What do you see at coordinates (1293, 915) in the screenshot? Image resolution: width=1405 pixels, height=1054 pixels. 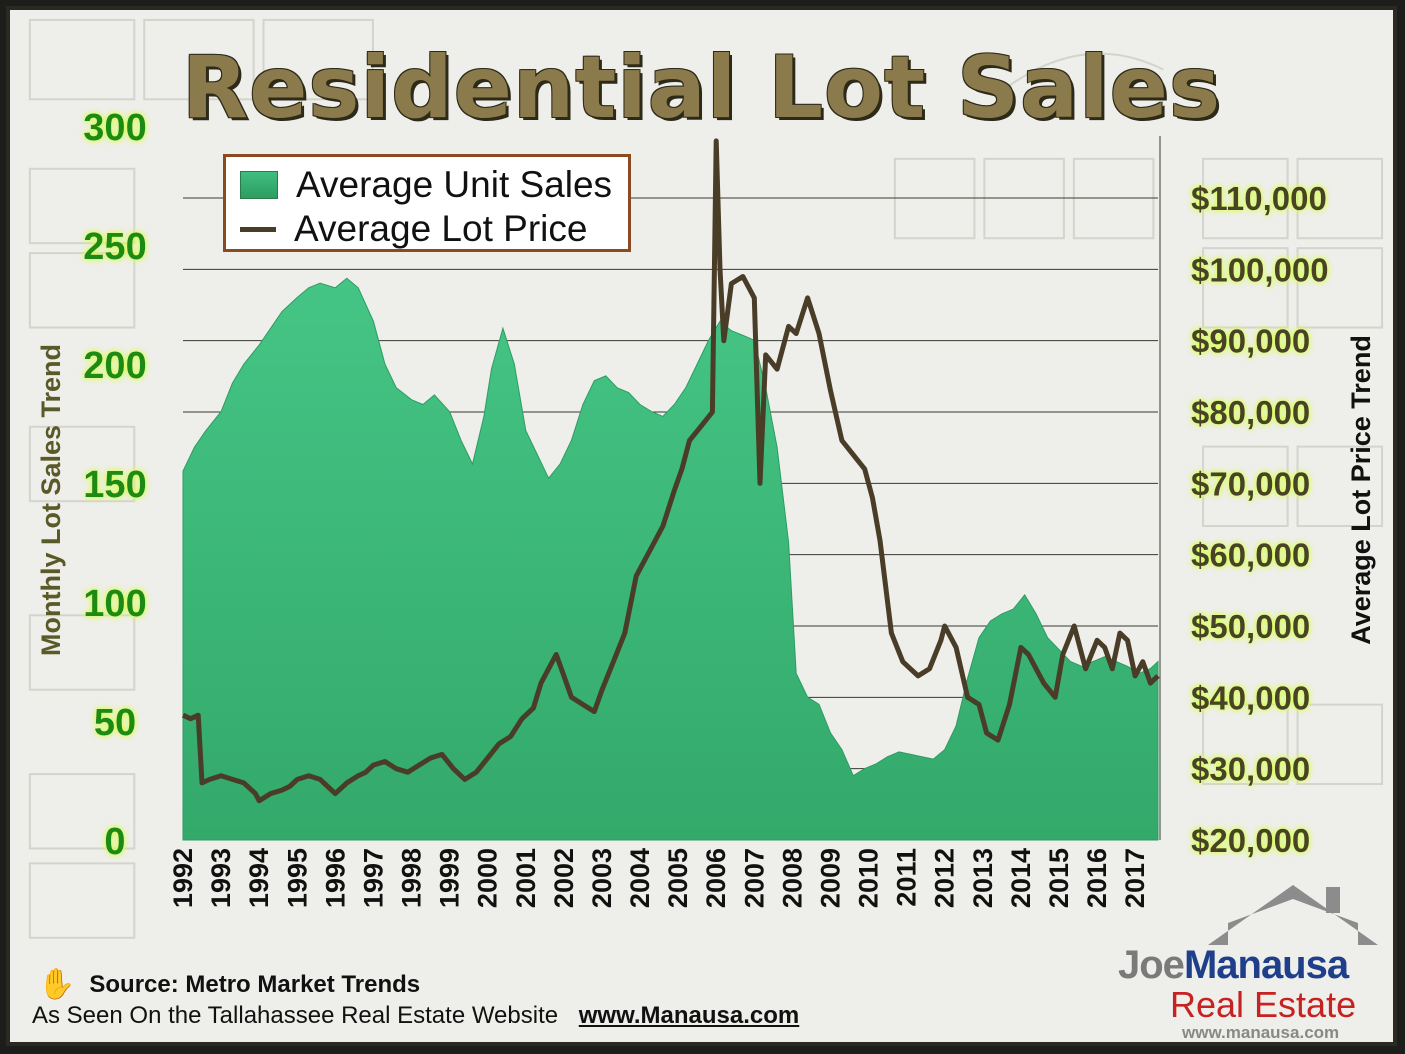 I see `house-icon` at bounding box center [1293, 915].